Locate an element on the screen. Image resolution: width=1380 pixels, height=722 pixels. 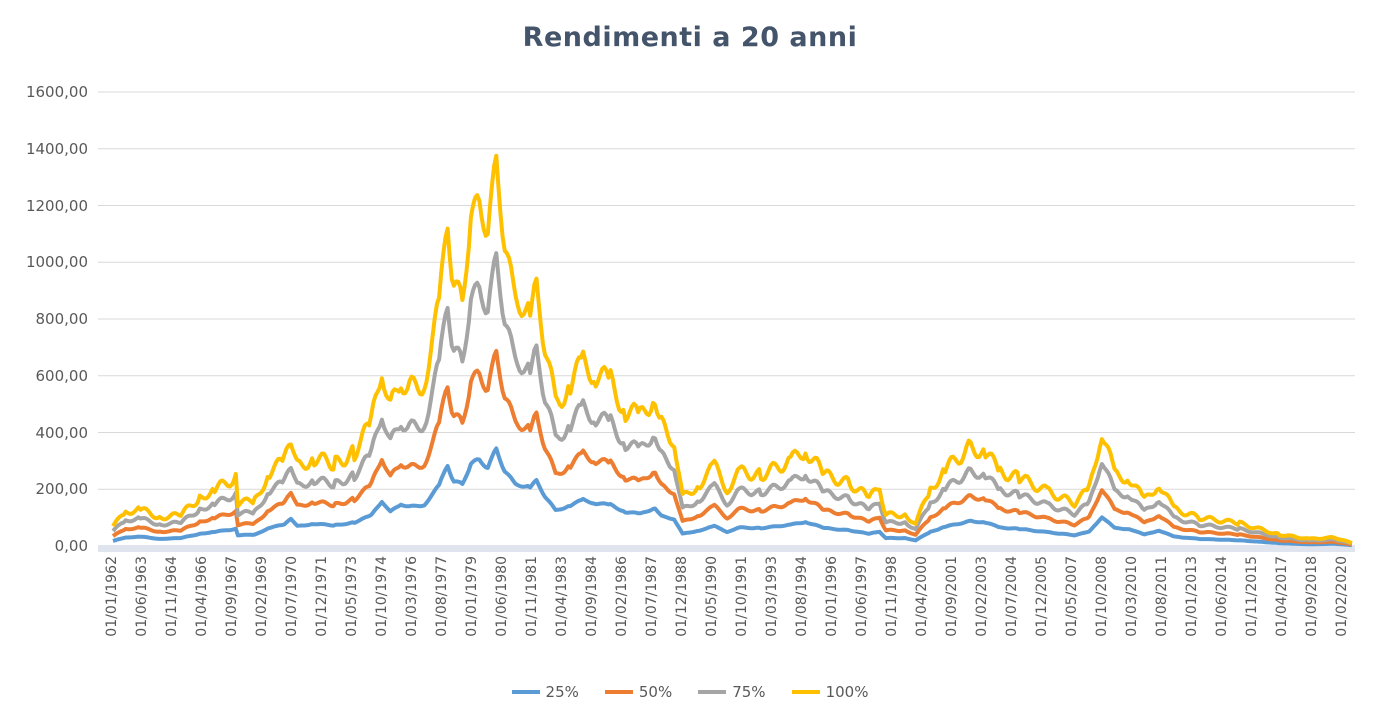
x-tick-label: 01/08/2011 is located at coordinates (1162, 596).